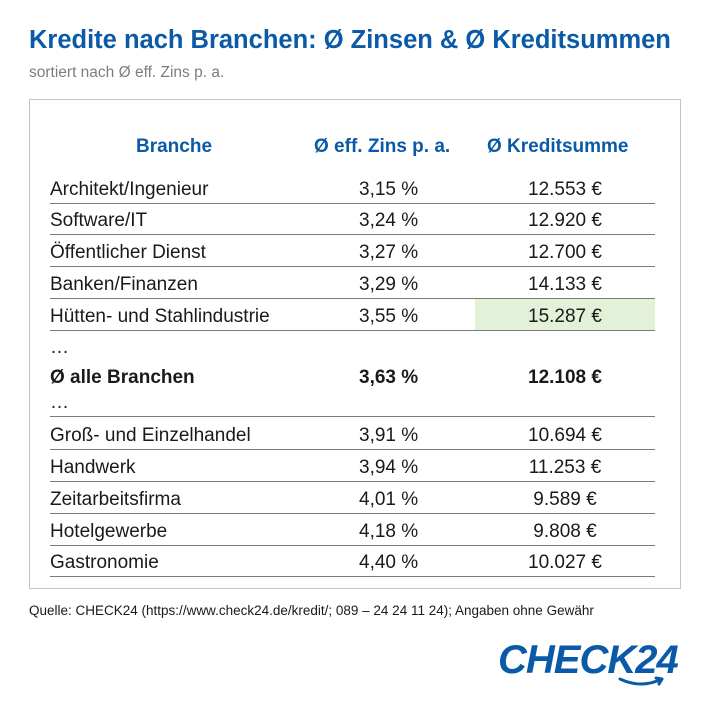 The width and height of the screenshot is (710, 703). Describe the element at coordinates (389, 316) in the screenshot. I see `zins-cell: 3,55 %` at that location.